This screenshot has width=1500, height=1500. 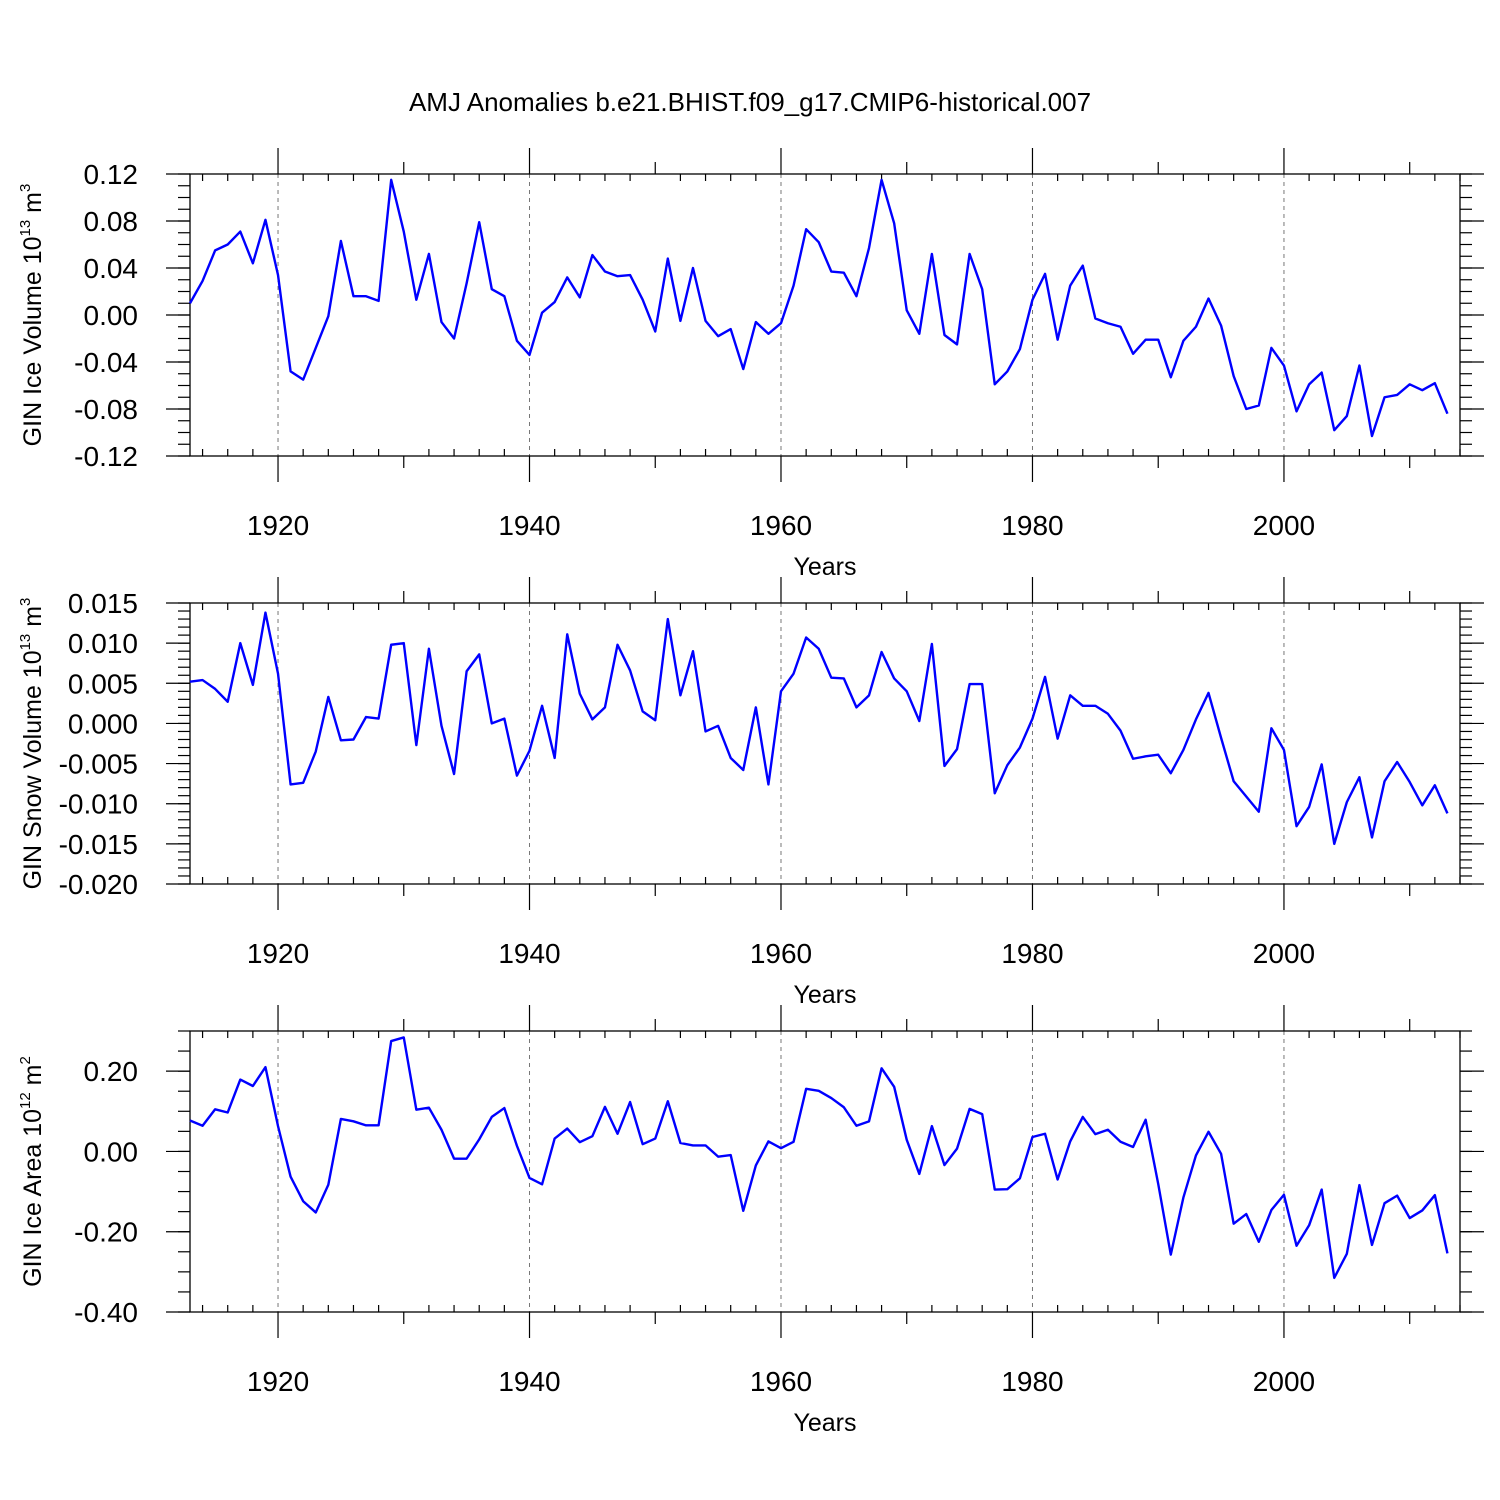 I want to click on y-axis-label-exponent: 12, so click(x=25, y=1100).